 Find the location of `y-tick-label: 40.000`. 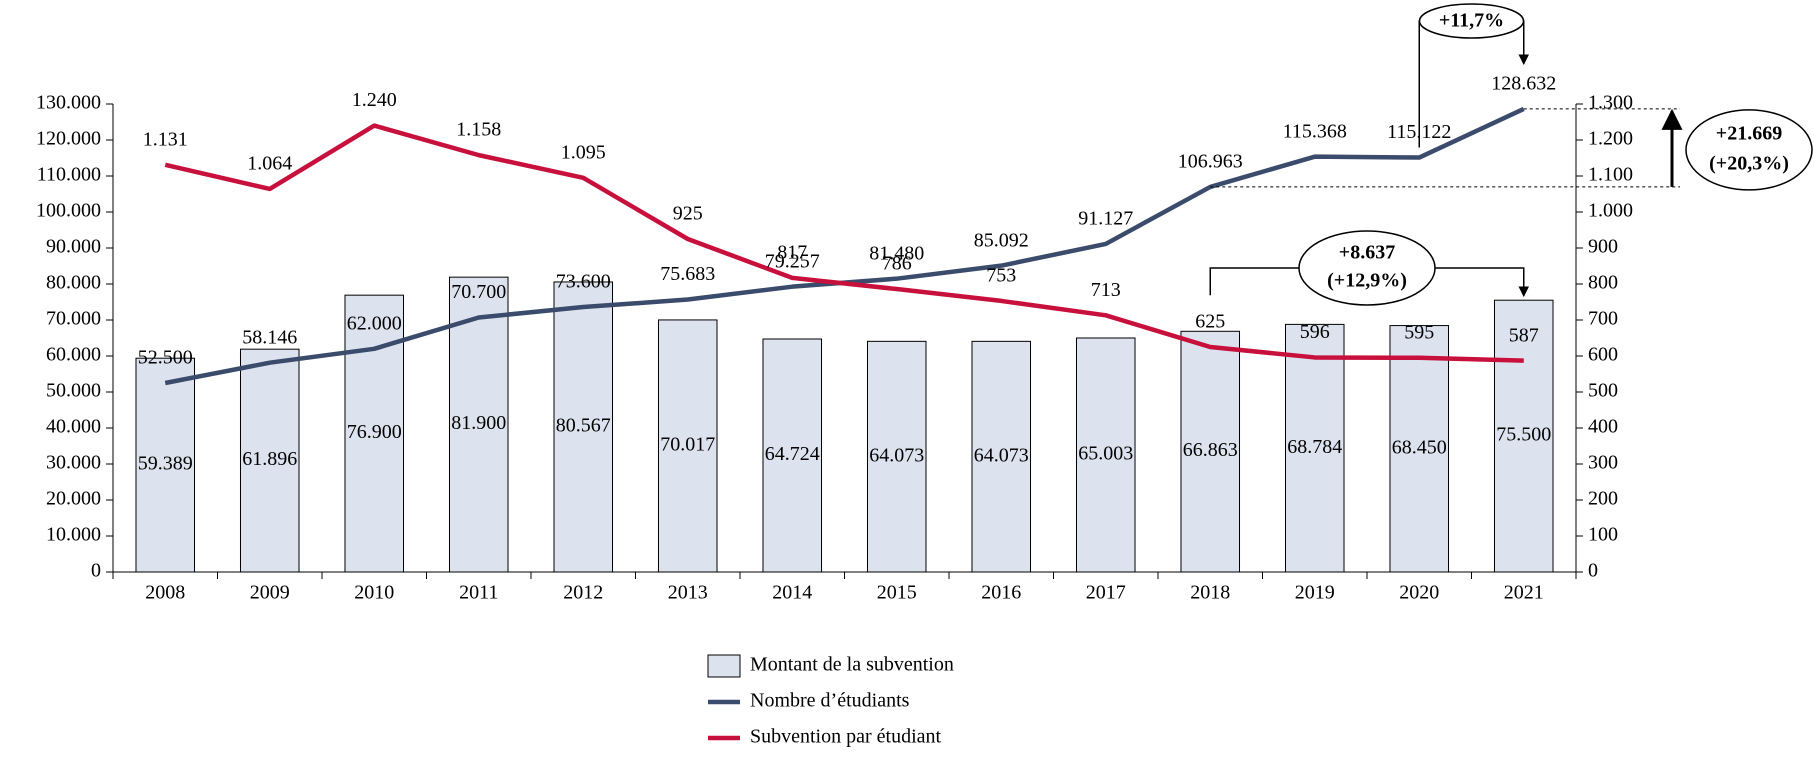

y-tick-label: 40.000 is located at coordinates (73, 427).